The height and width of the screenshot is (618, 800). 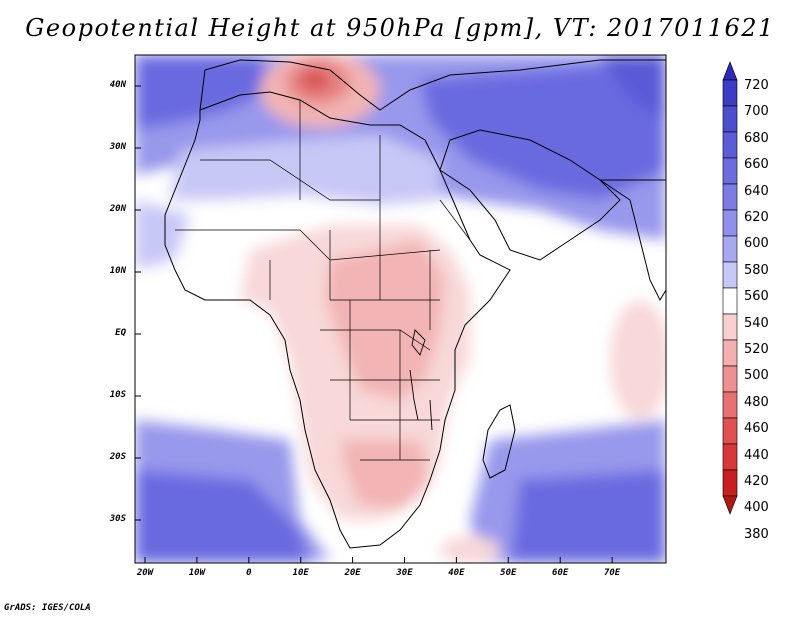 What do you see at coordinates (756, 217) in the screenshot?
I see `colorbar-label: 620` at bounding box center [756, 217].